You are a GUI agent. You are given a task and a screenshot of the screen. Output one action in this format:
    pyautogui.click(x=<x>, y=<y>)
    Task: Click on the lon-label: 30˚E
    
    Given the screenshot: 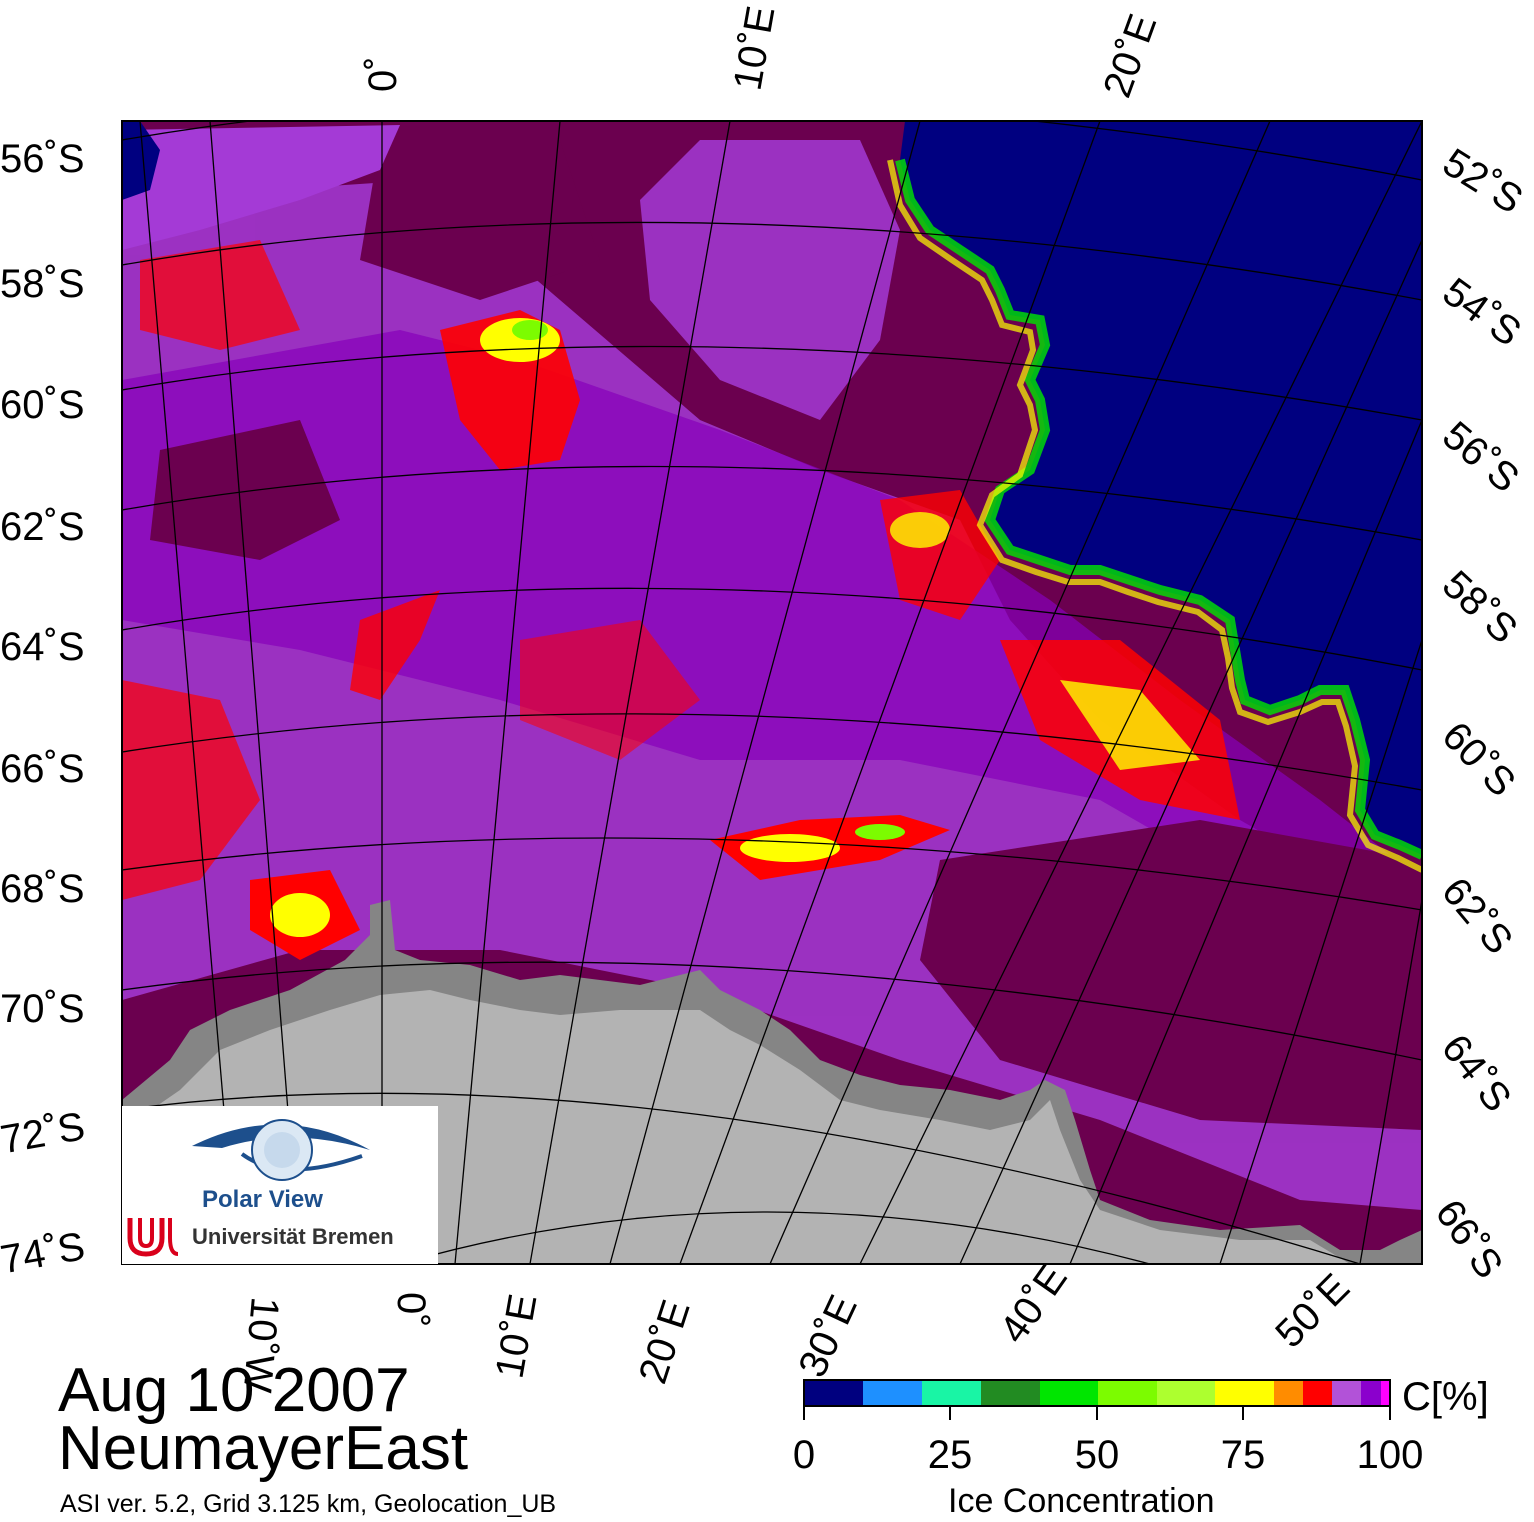 What is the action you would take?
    pyautogui.click(x=828, y=1336)
    